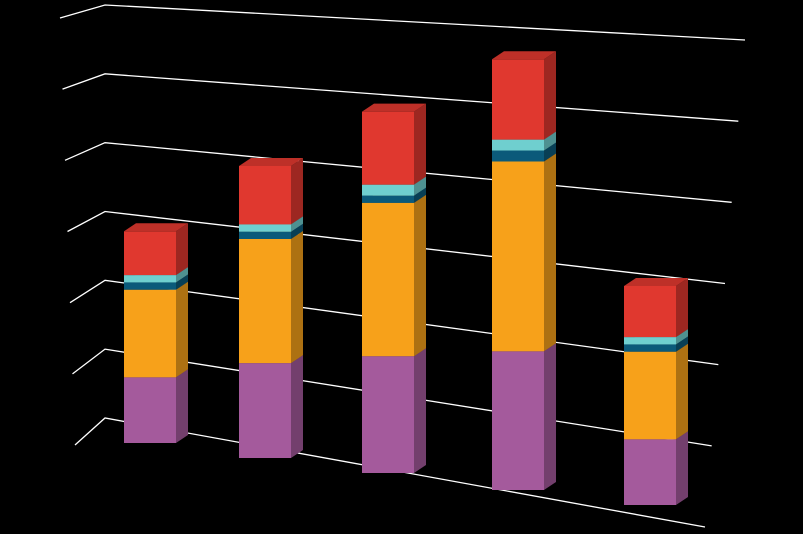 The width and height of the screenshot is (803, 534). I want to click on grid-line, so click(402, 22).